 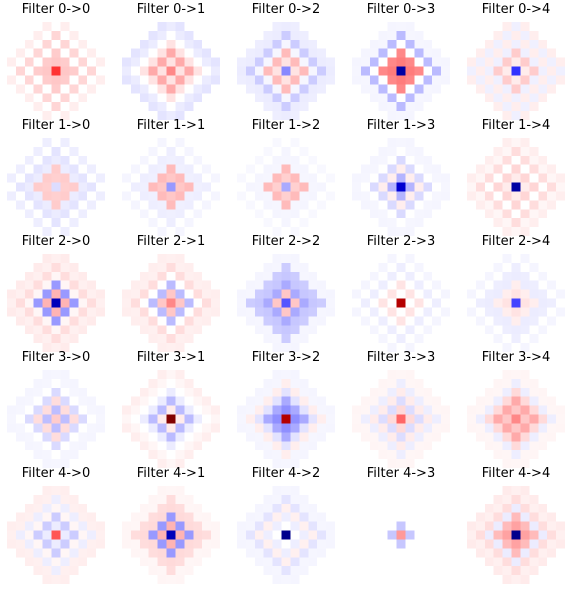 I want to click on panel-title: Filter 2->3, so click(x=401, y=241).